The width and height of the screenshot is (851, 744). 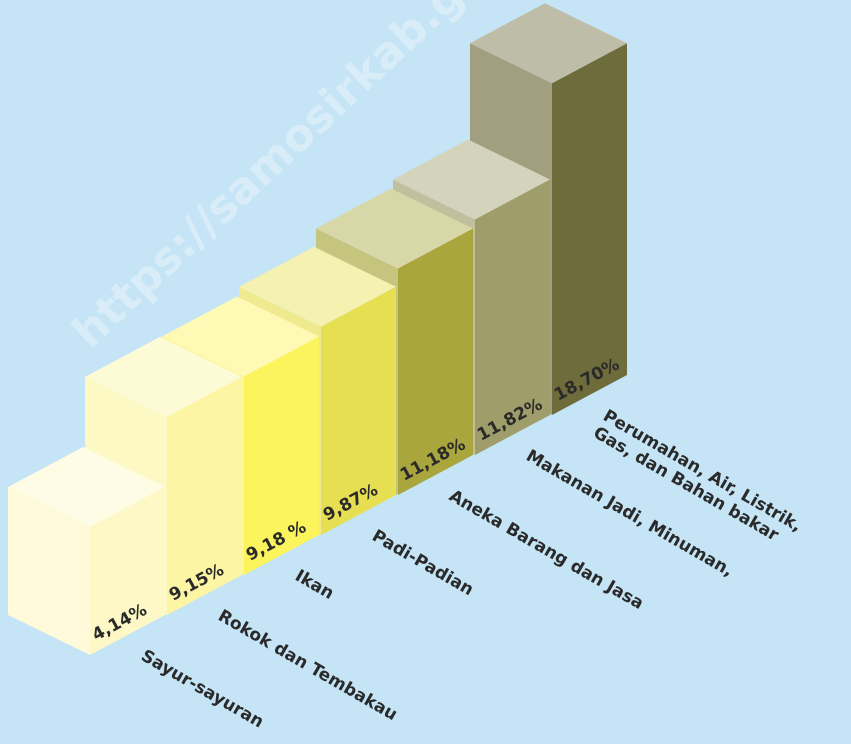 I want to click on bar, so click(x=86, y=551).